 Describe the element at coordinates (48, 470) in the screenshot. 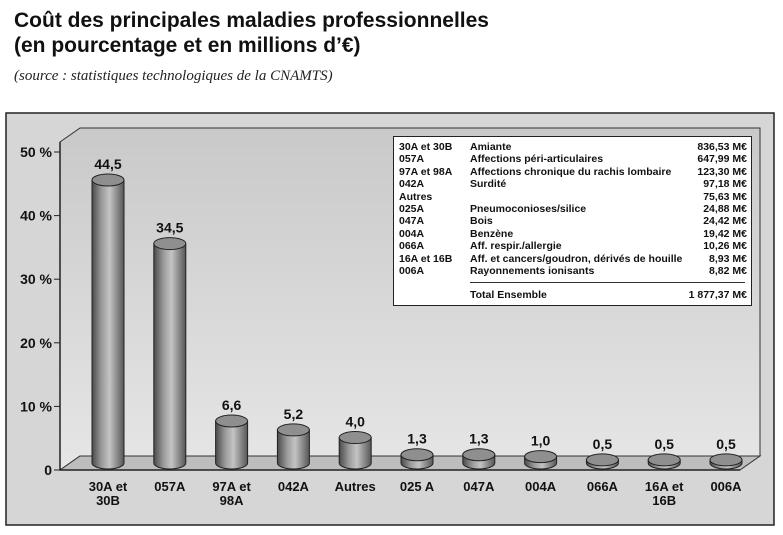

I see `y-tick-label: 0` at that location.